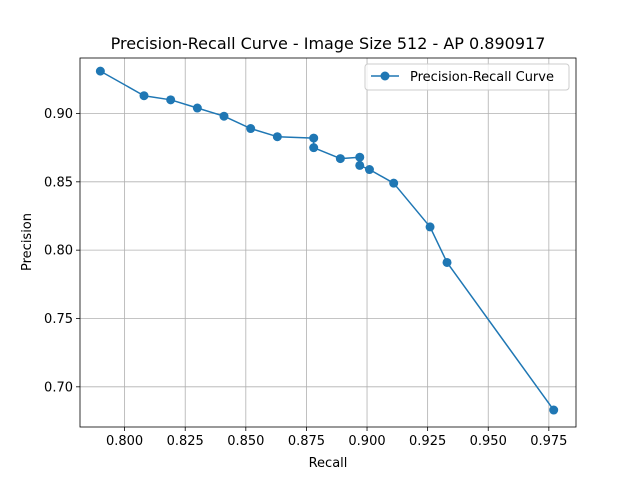 The image size is (640, 480). Describe the element at coordinates (482, 77) in the screenshot. I see `legend-label: Precision-Recall Curve` at that location.